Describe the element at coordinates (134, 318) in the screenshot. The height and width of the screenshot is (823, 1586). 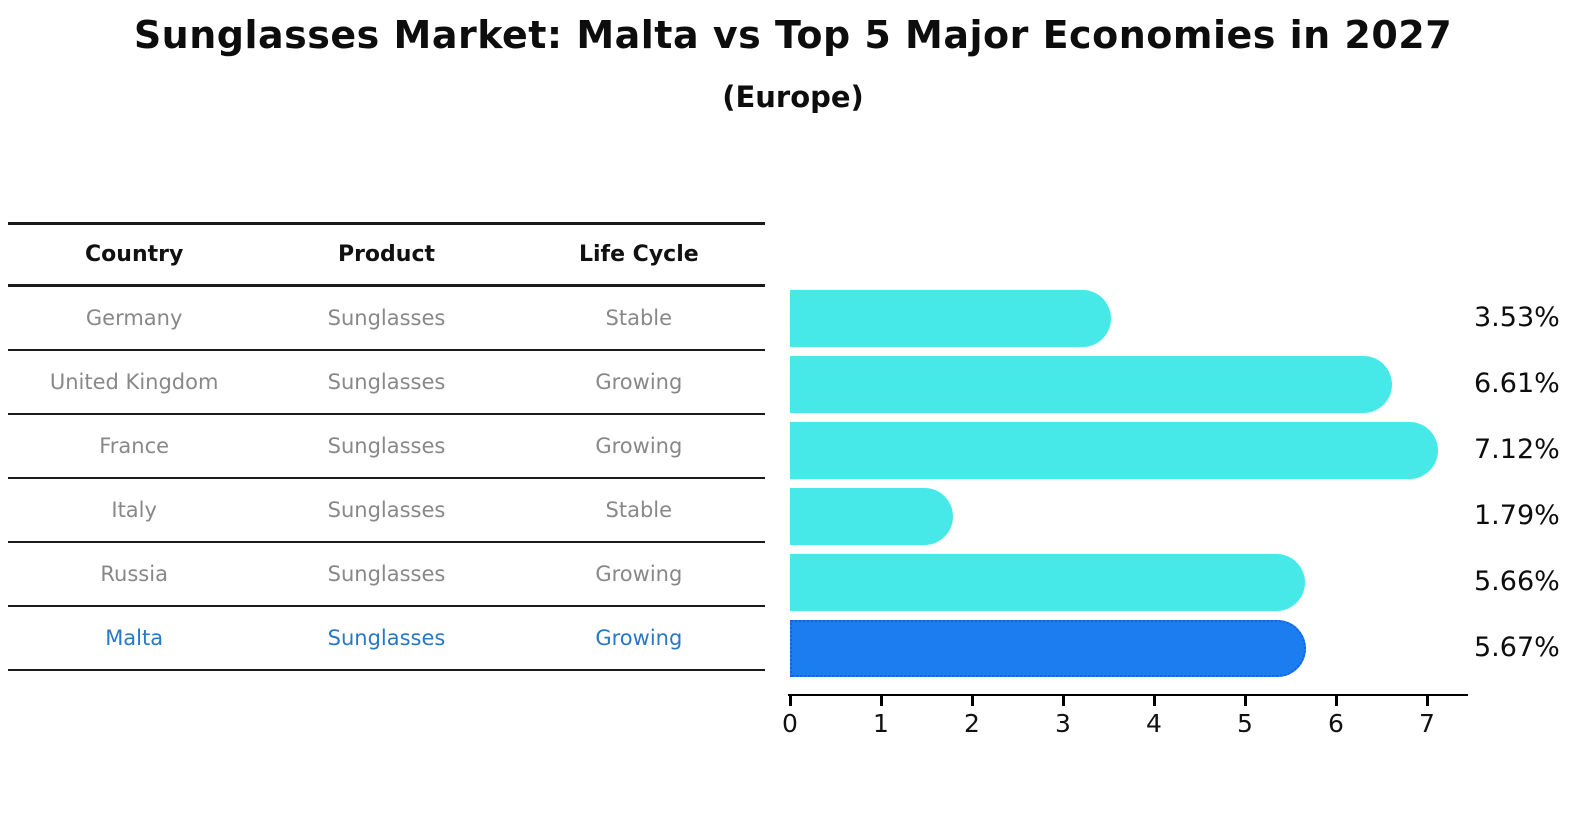
I see `table-cell-country: Germany` at that location.